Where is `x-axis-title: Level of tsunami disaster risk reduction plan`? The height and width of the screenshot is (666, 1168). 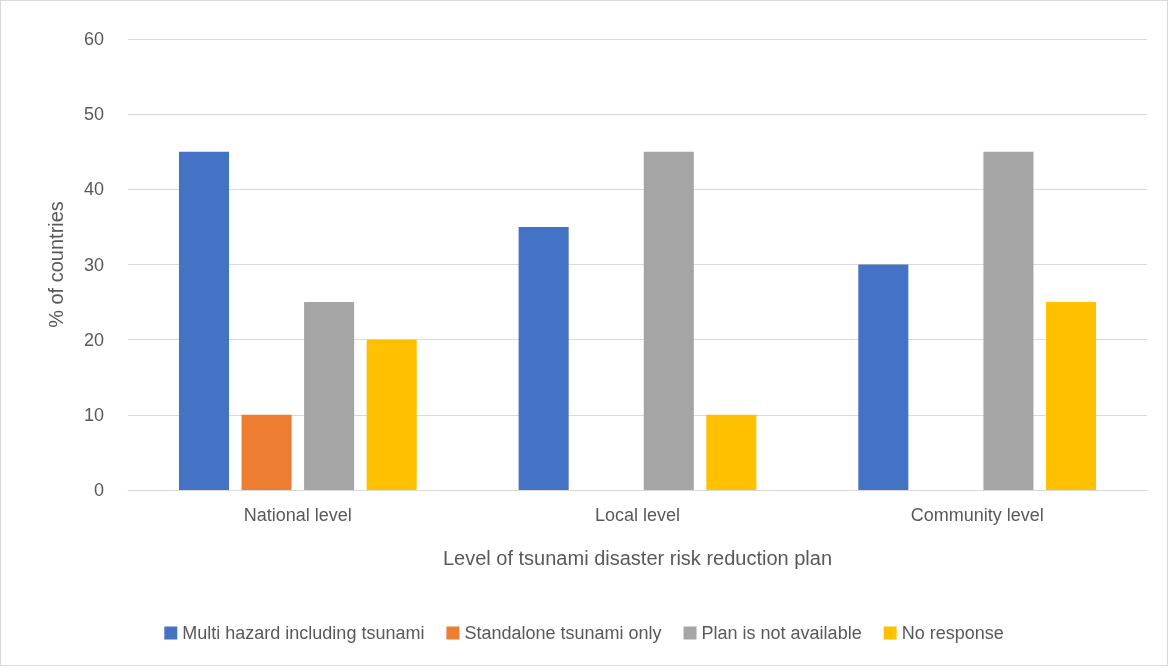 x-axis-title: Level of tsunami disaster risk reduction plan is located at coordinates (637, 558).